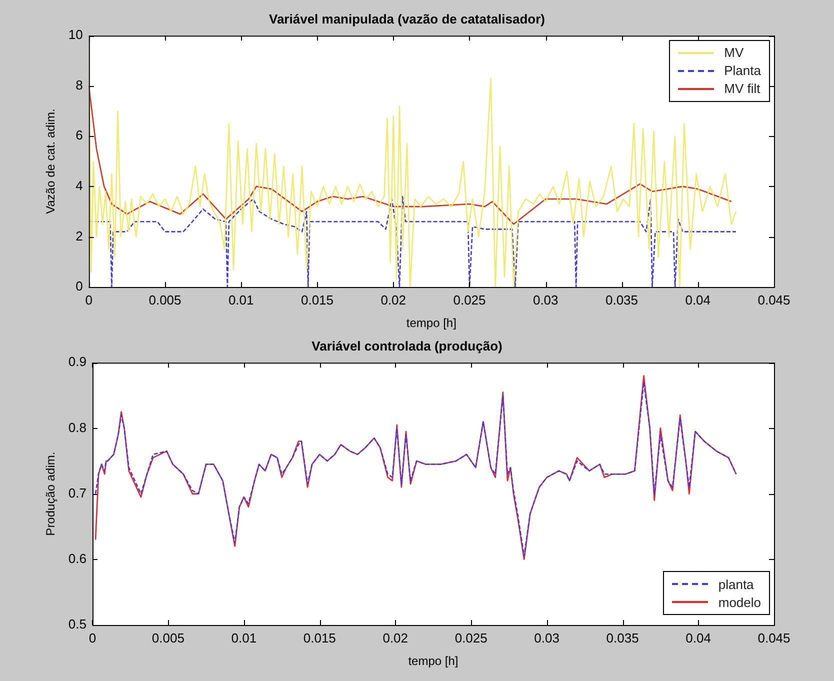 Image resolution: width=834 pixels, height=681 pixels. Describe the element at coordinates (51, 161) in the screenshot. I see `y-axis-title: Vazão de cat. adim.` at that location.